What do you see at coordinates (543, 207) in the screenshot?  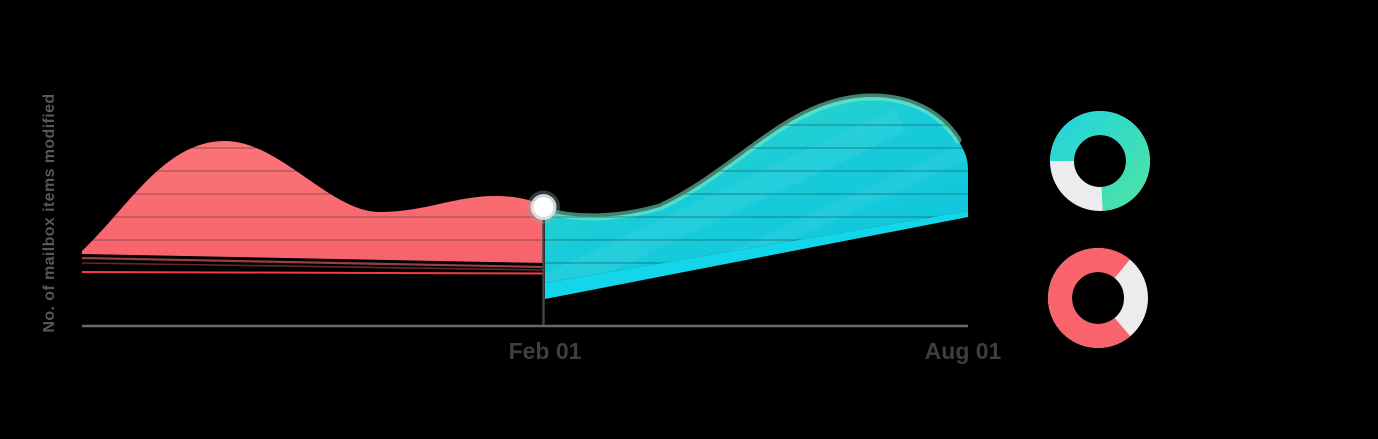 I see `divider-handle` at bounding box center [543, 207].